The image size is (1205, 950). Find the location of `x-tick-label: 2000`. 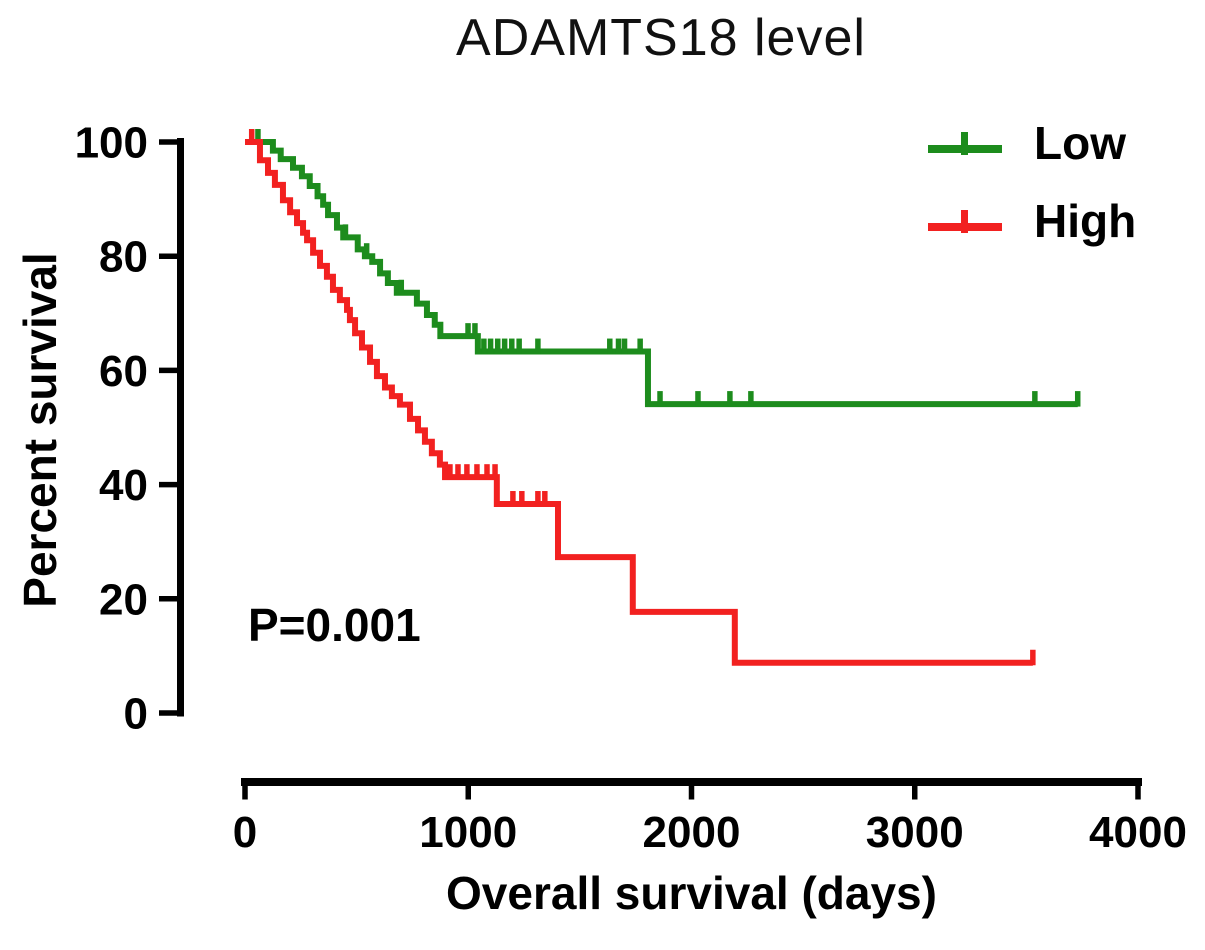

x-tick-label: 2000 is located at coordinates (692, 832).